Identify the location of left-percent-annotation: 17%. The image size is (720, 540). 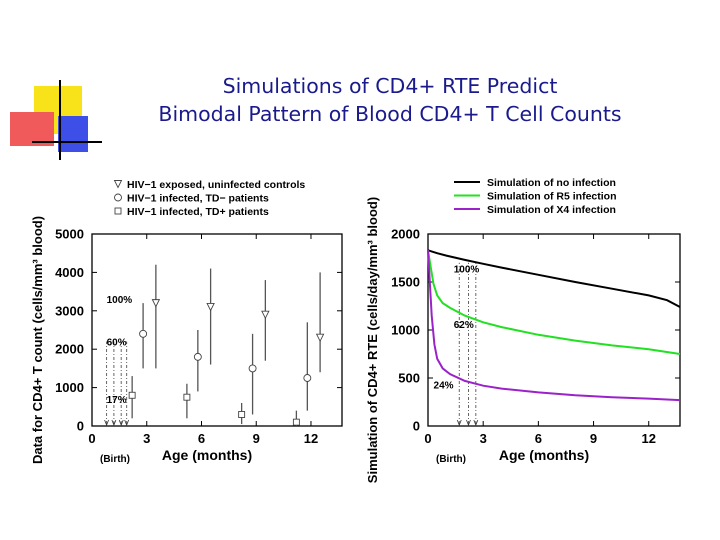
(117, 400).